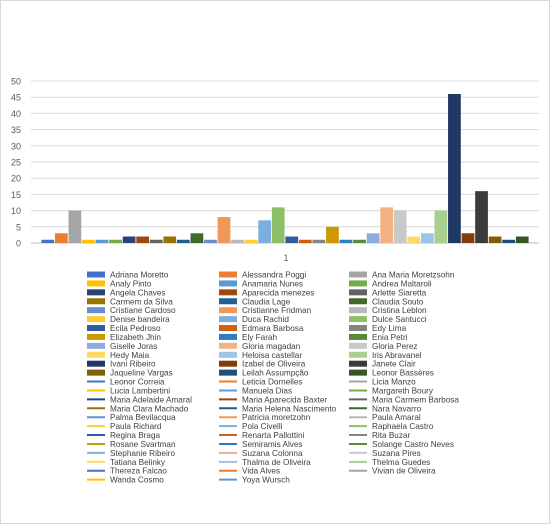 The width and height of the screenshot is (550, 528). I want to click on legend-label: Hedy Maia, so click(130, 355).